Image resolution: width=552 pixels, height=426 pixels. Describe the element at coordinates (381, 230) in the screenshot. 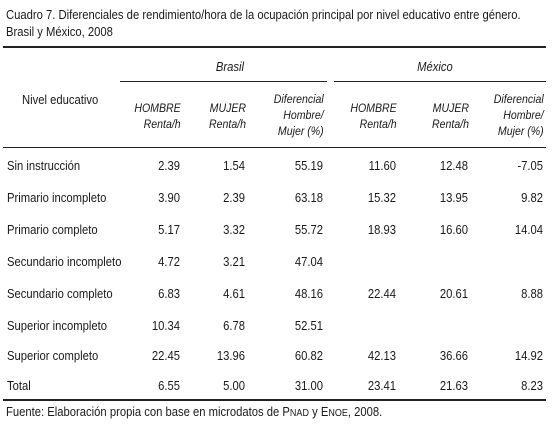

I see `table-cell: 18.93` at that location.